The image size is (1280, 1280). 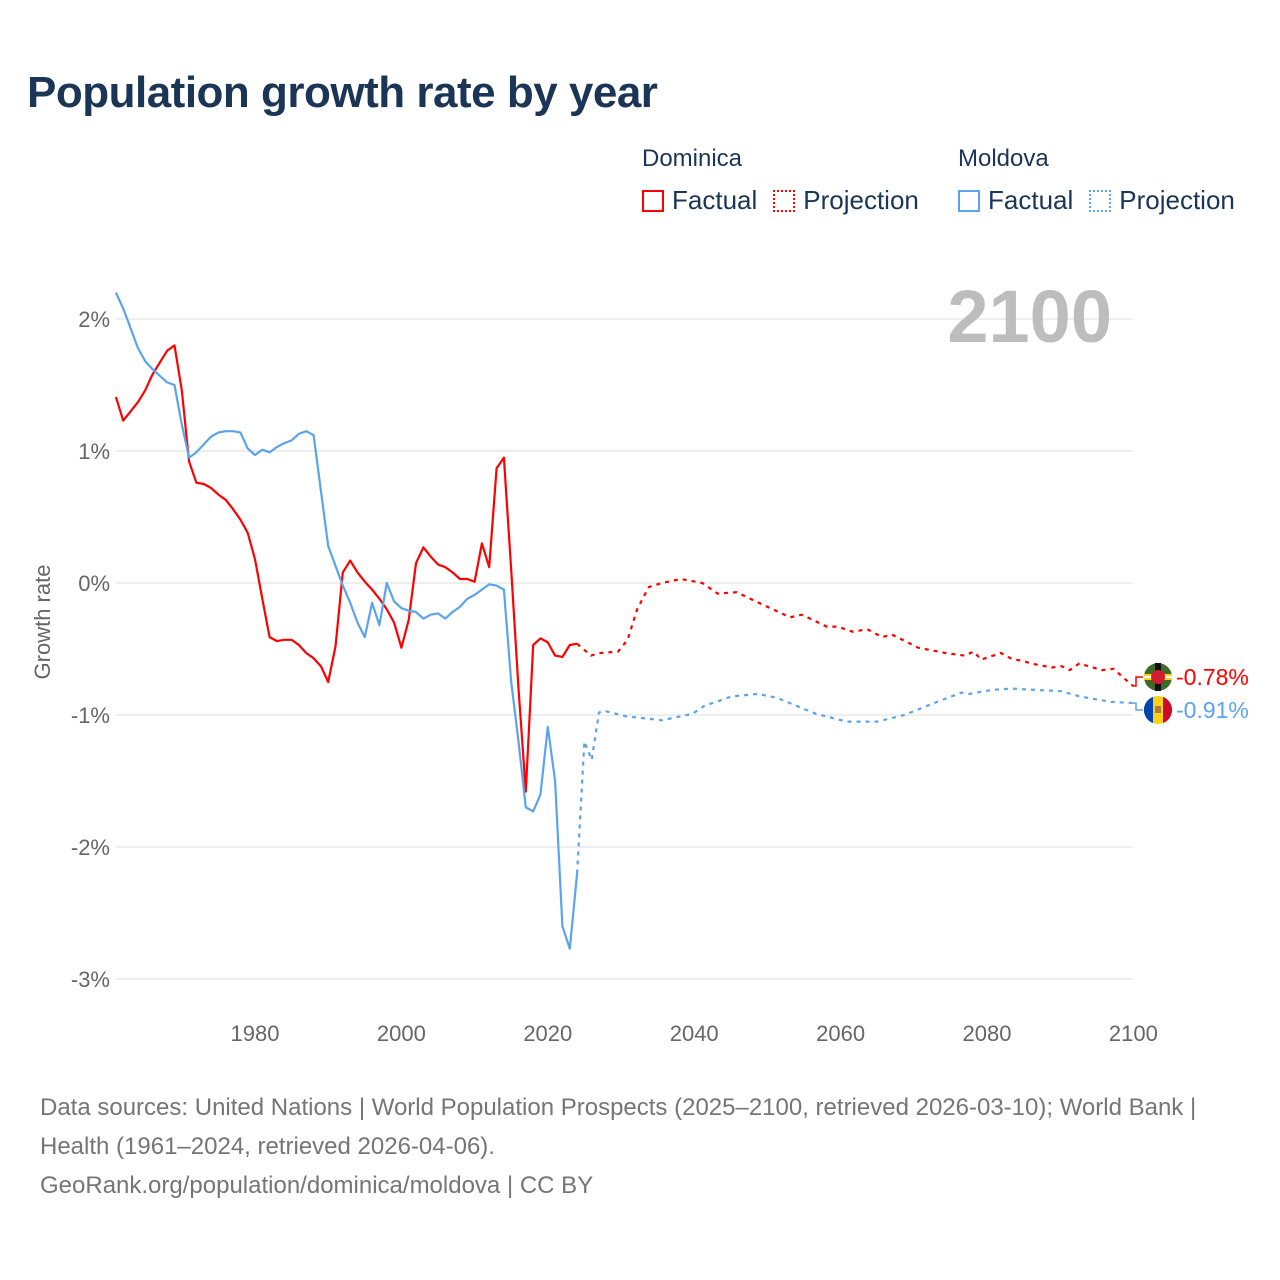 I want to click on series-line-moldova-projection, so click(x=855, y=780).